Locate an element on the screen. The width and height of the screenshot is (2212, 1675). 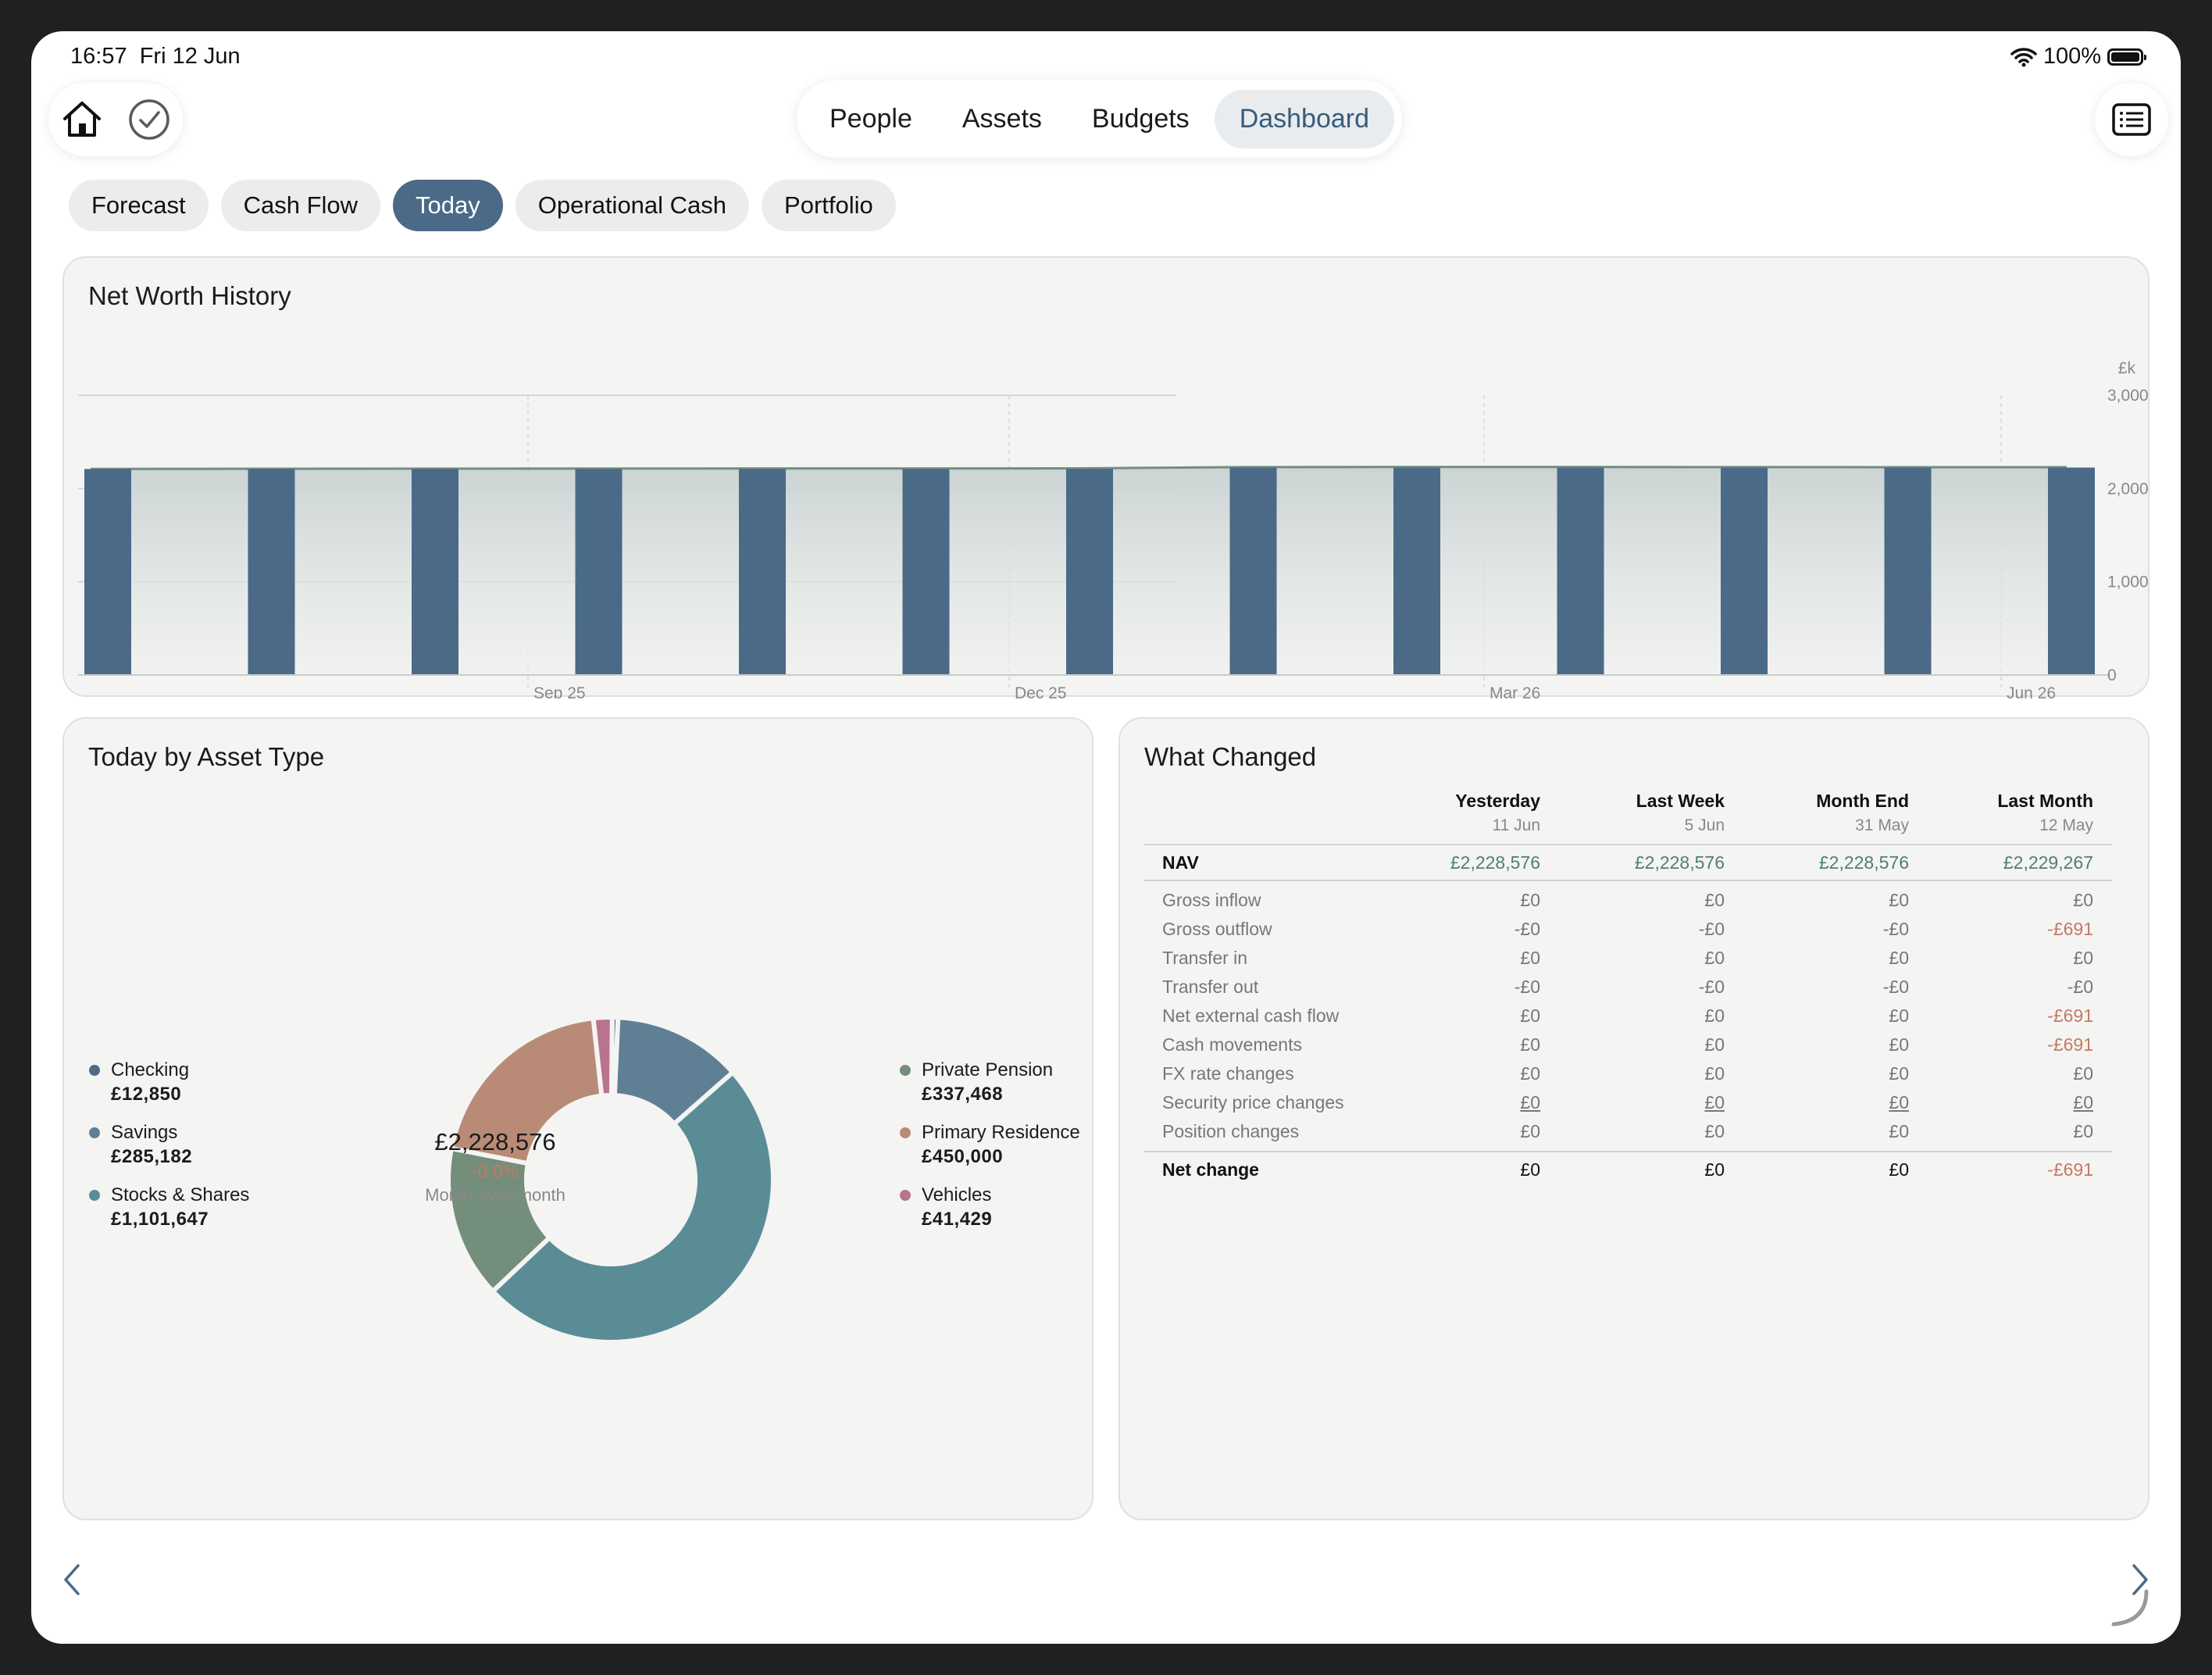
column-name: Last Week is located at coordinates (1680, 801).